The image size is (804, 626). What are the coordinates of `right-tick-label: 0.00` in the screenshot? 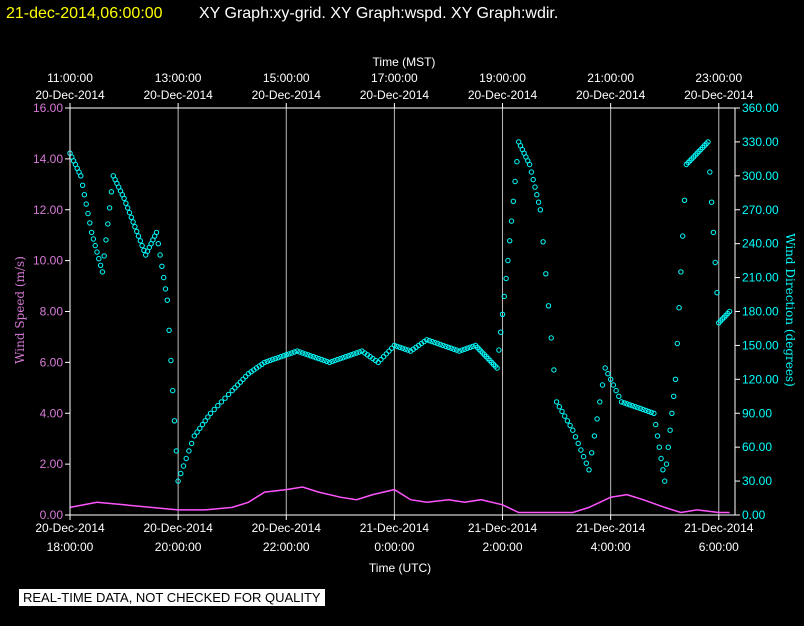 It's located at (754, 515).